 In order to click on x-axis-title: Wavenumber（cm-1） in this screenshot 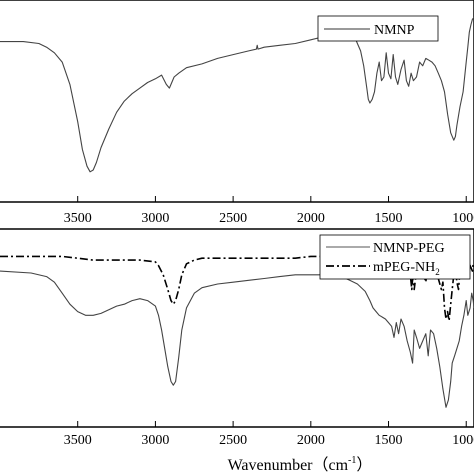, I will do `click(300, 464)`.